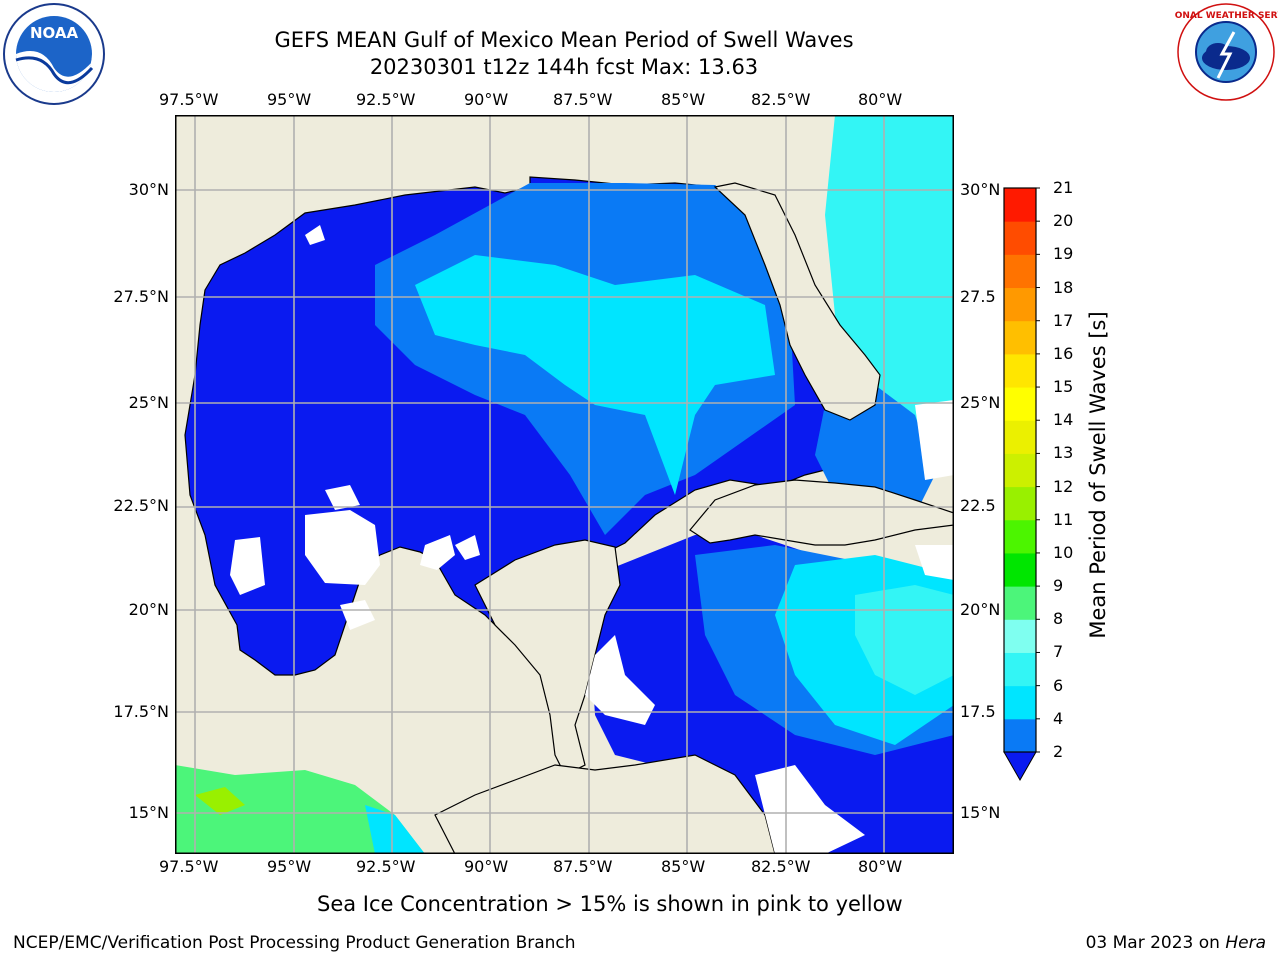 Image resolution: width=1280 pixels, height=960 pixels. Describe the element at coordinates (148, 609) in the screenshot. I see `lat-tick-left: 20°N` at that location.